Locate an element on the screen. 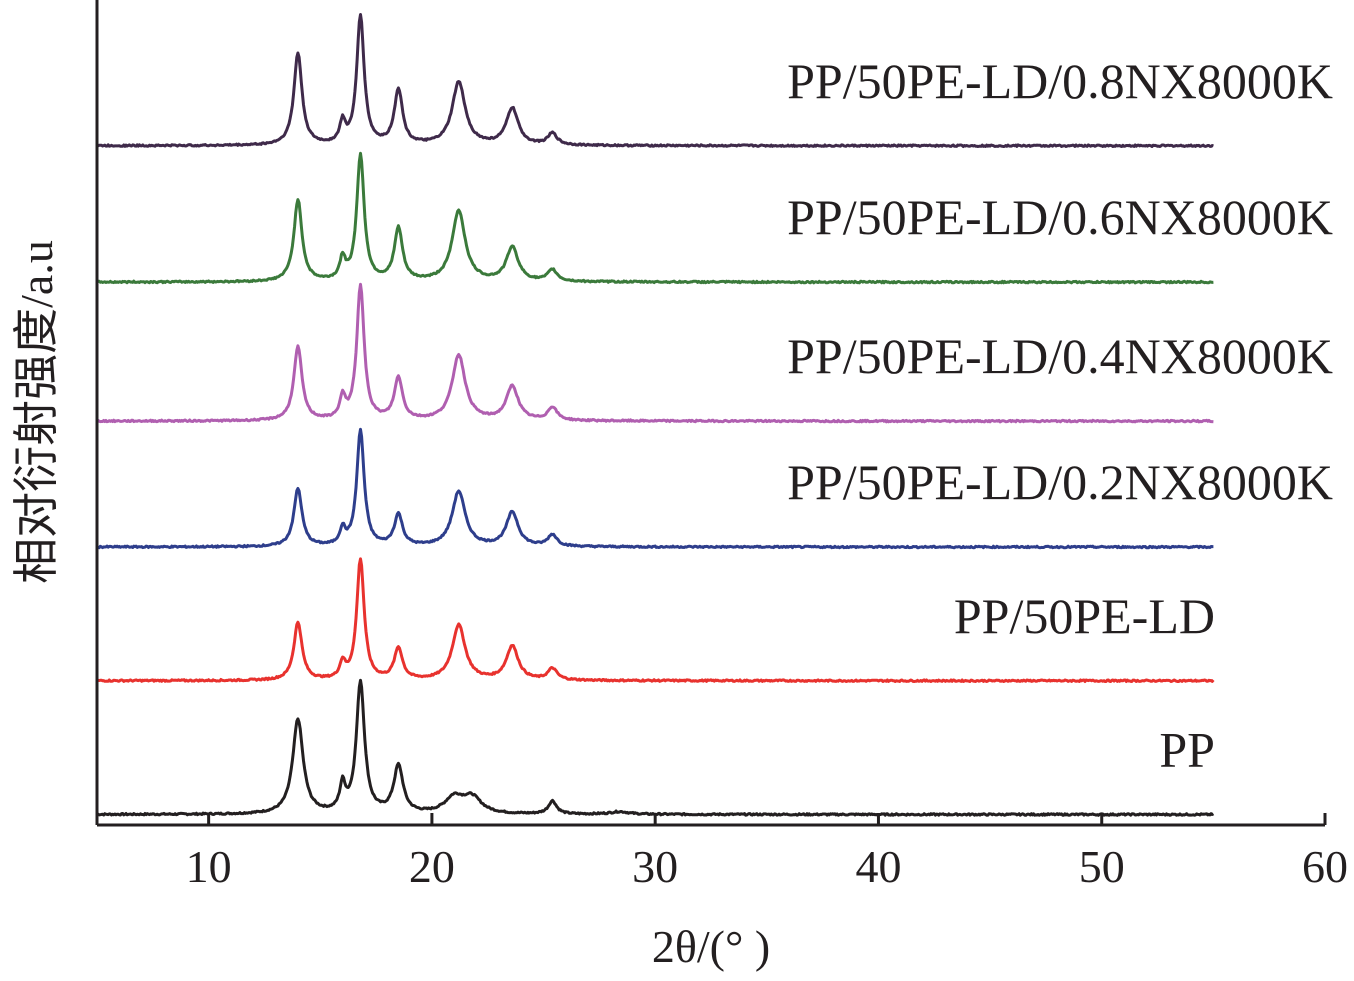 This screenshot has height=981, width=1354. y-axis-title: 相对衍射强度/a.u is located at coordinates (36, 412).